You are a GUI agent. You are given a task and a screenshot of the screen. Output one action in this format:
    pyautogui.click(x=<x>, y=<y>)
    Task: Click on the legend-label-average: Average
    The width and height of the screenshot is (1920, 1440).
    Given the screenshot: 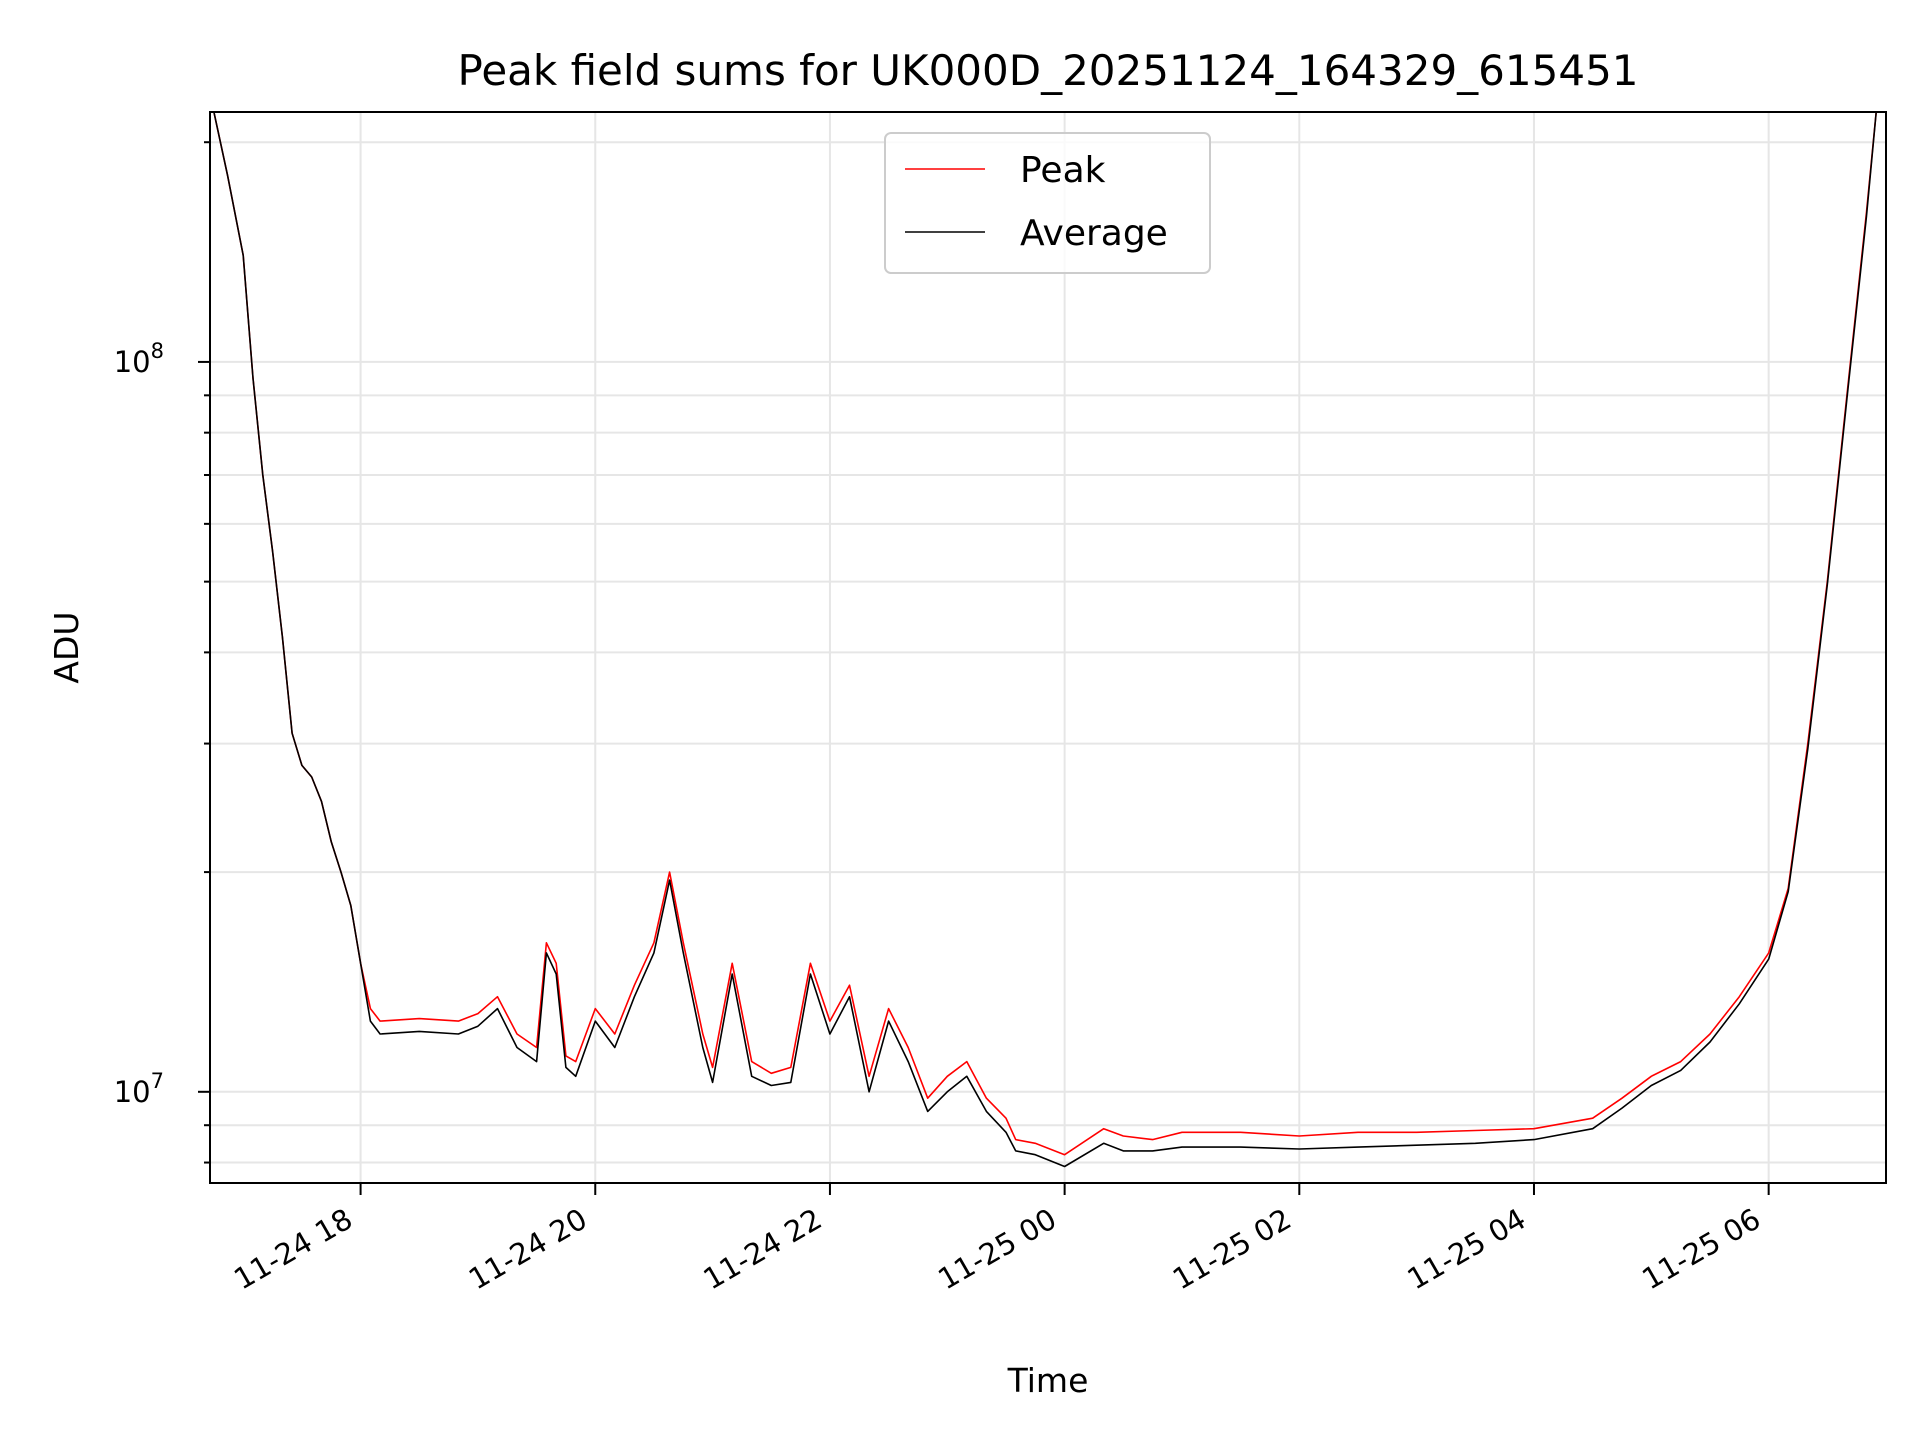 What is the action you would take?
    pyautogui.click(x=1094, y=233)
    